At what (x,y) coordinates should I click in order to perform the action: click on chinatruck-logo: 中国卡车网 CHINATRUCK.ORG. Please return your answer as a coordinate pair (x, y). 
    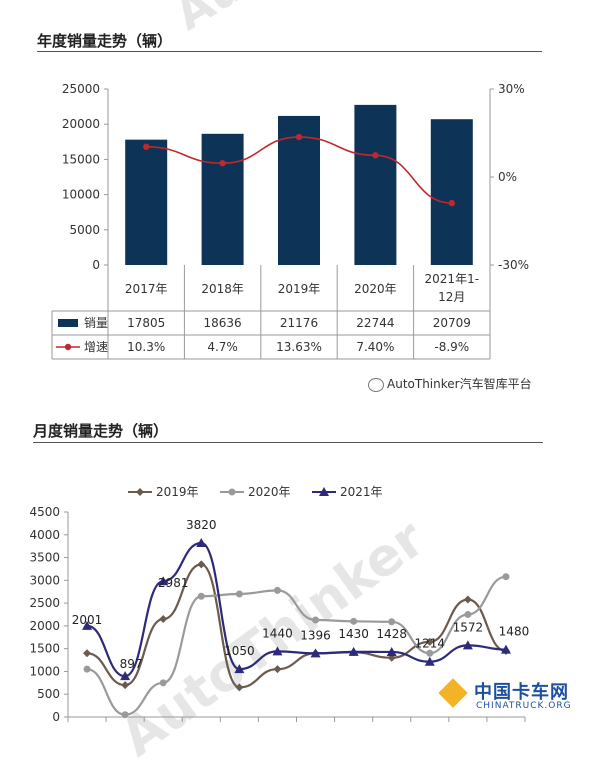
    Looking at the image, I should click on (514, 700).